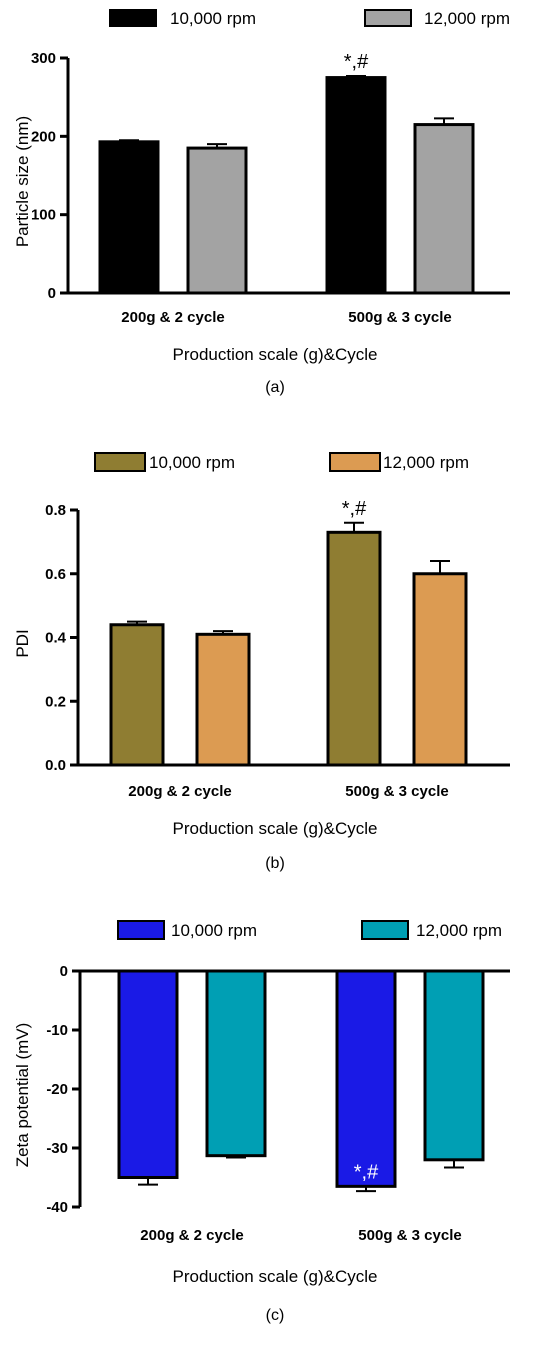 The height and width of the screenshot is (1368, 550). I want to click on y-tick-label-1: 100, so click(43, 215).